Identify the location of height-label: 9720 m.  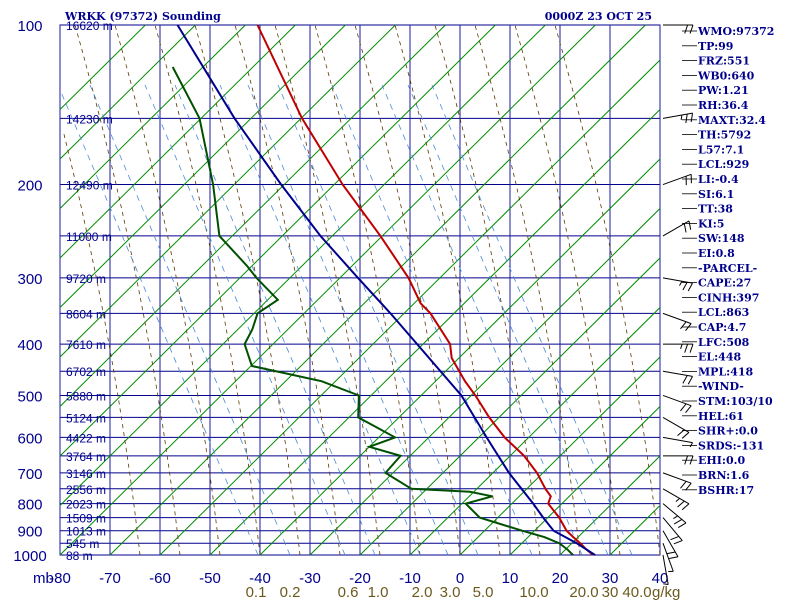
(86, 279).